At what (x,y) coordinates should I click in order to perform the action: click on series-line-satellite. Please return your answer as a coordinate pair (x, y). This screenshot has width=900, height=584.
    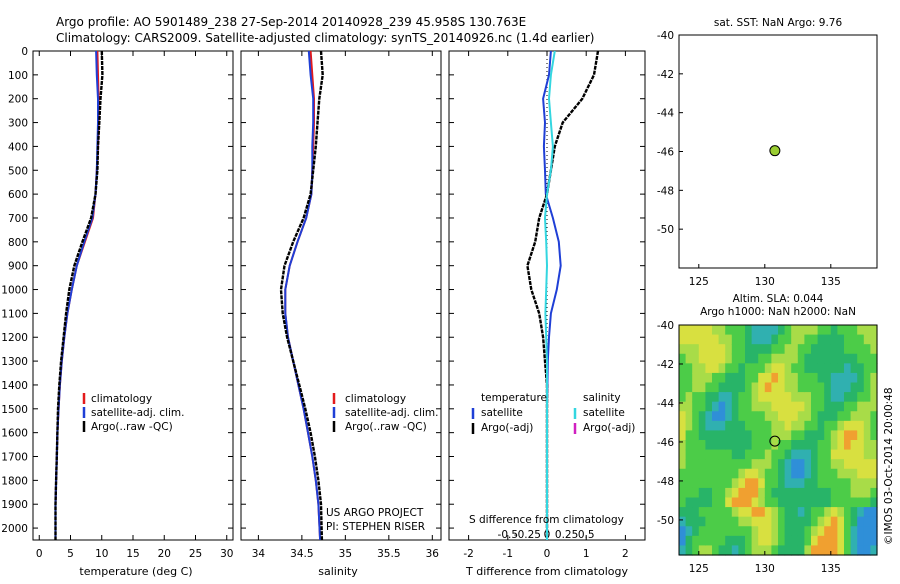
    Looking at the image, I should click on (76, 295).